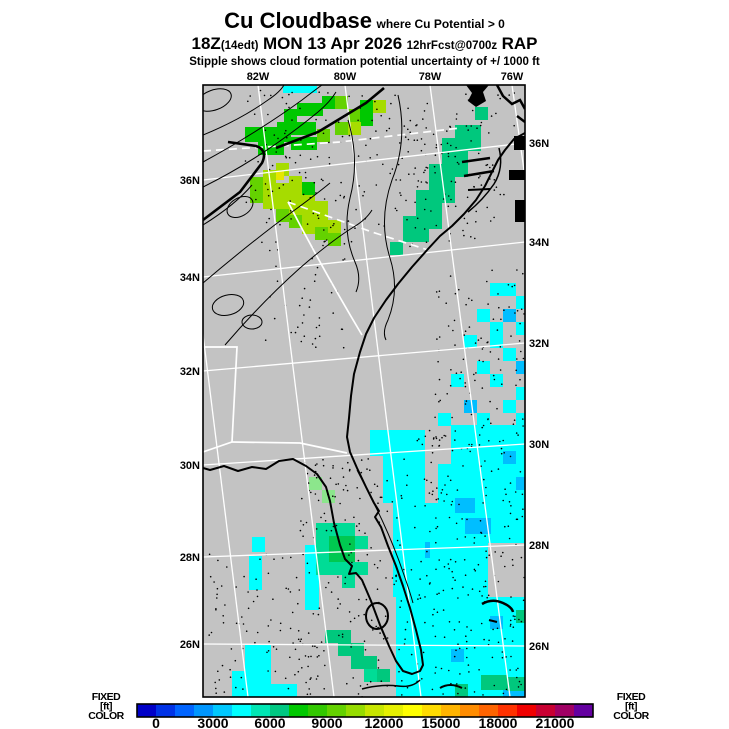  Describe the element at coordinates (539, 243) in the screenshot. I see `latitude-label-right: 34N` at that location.